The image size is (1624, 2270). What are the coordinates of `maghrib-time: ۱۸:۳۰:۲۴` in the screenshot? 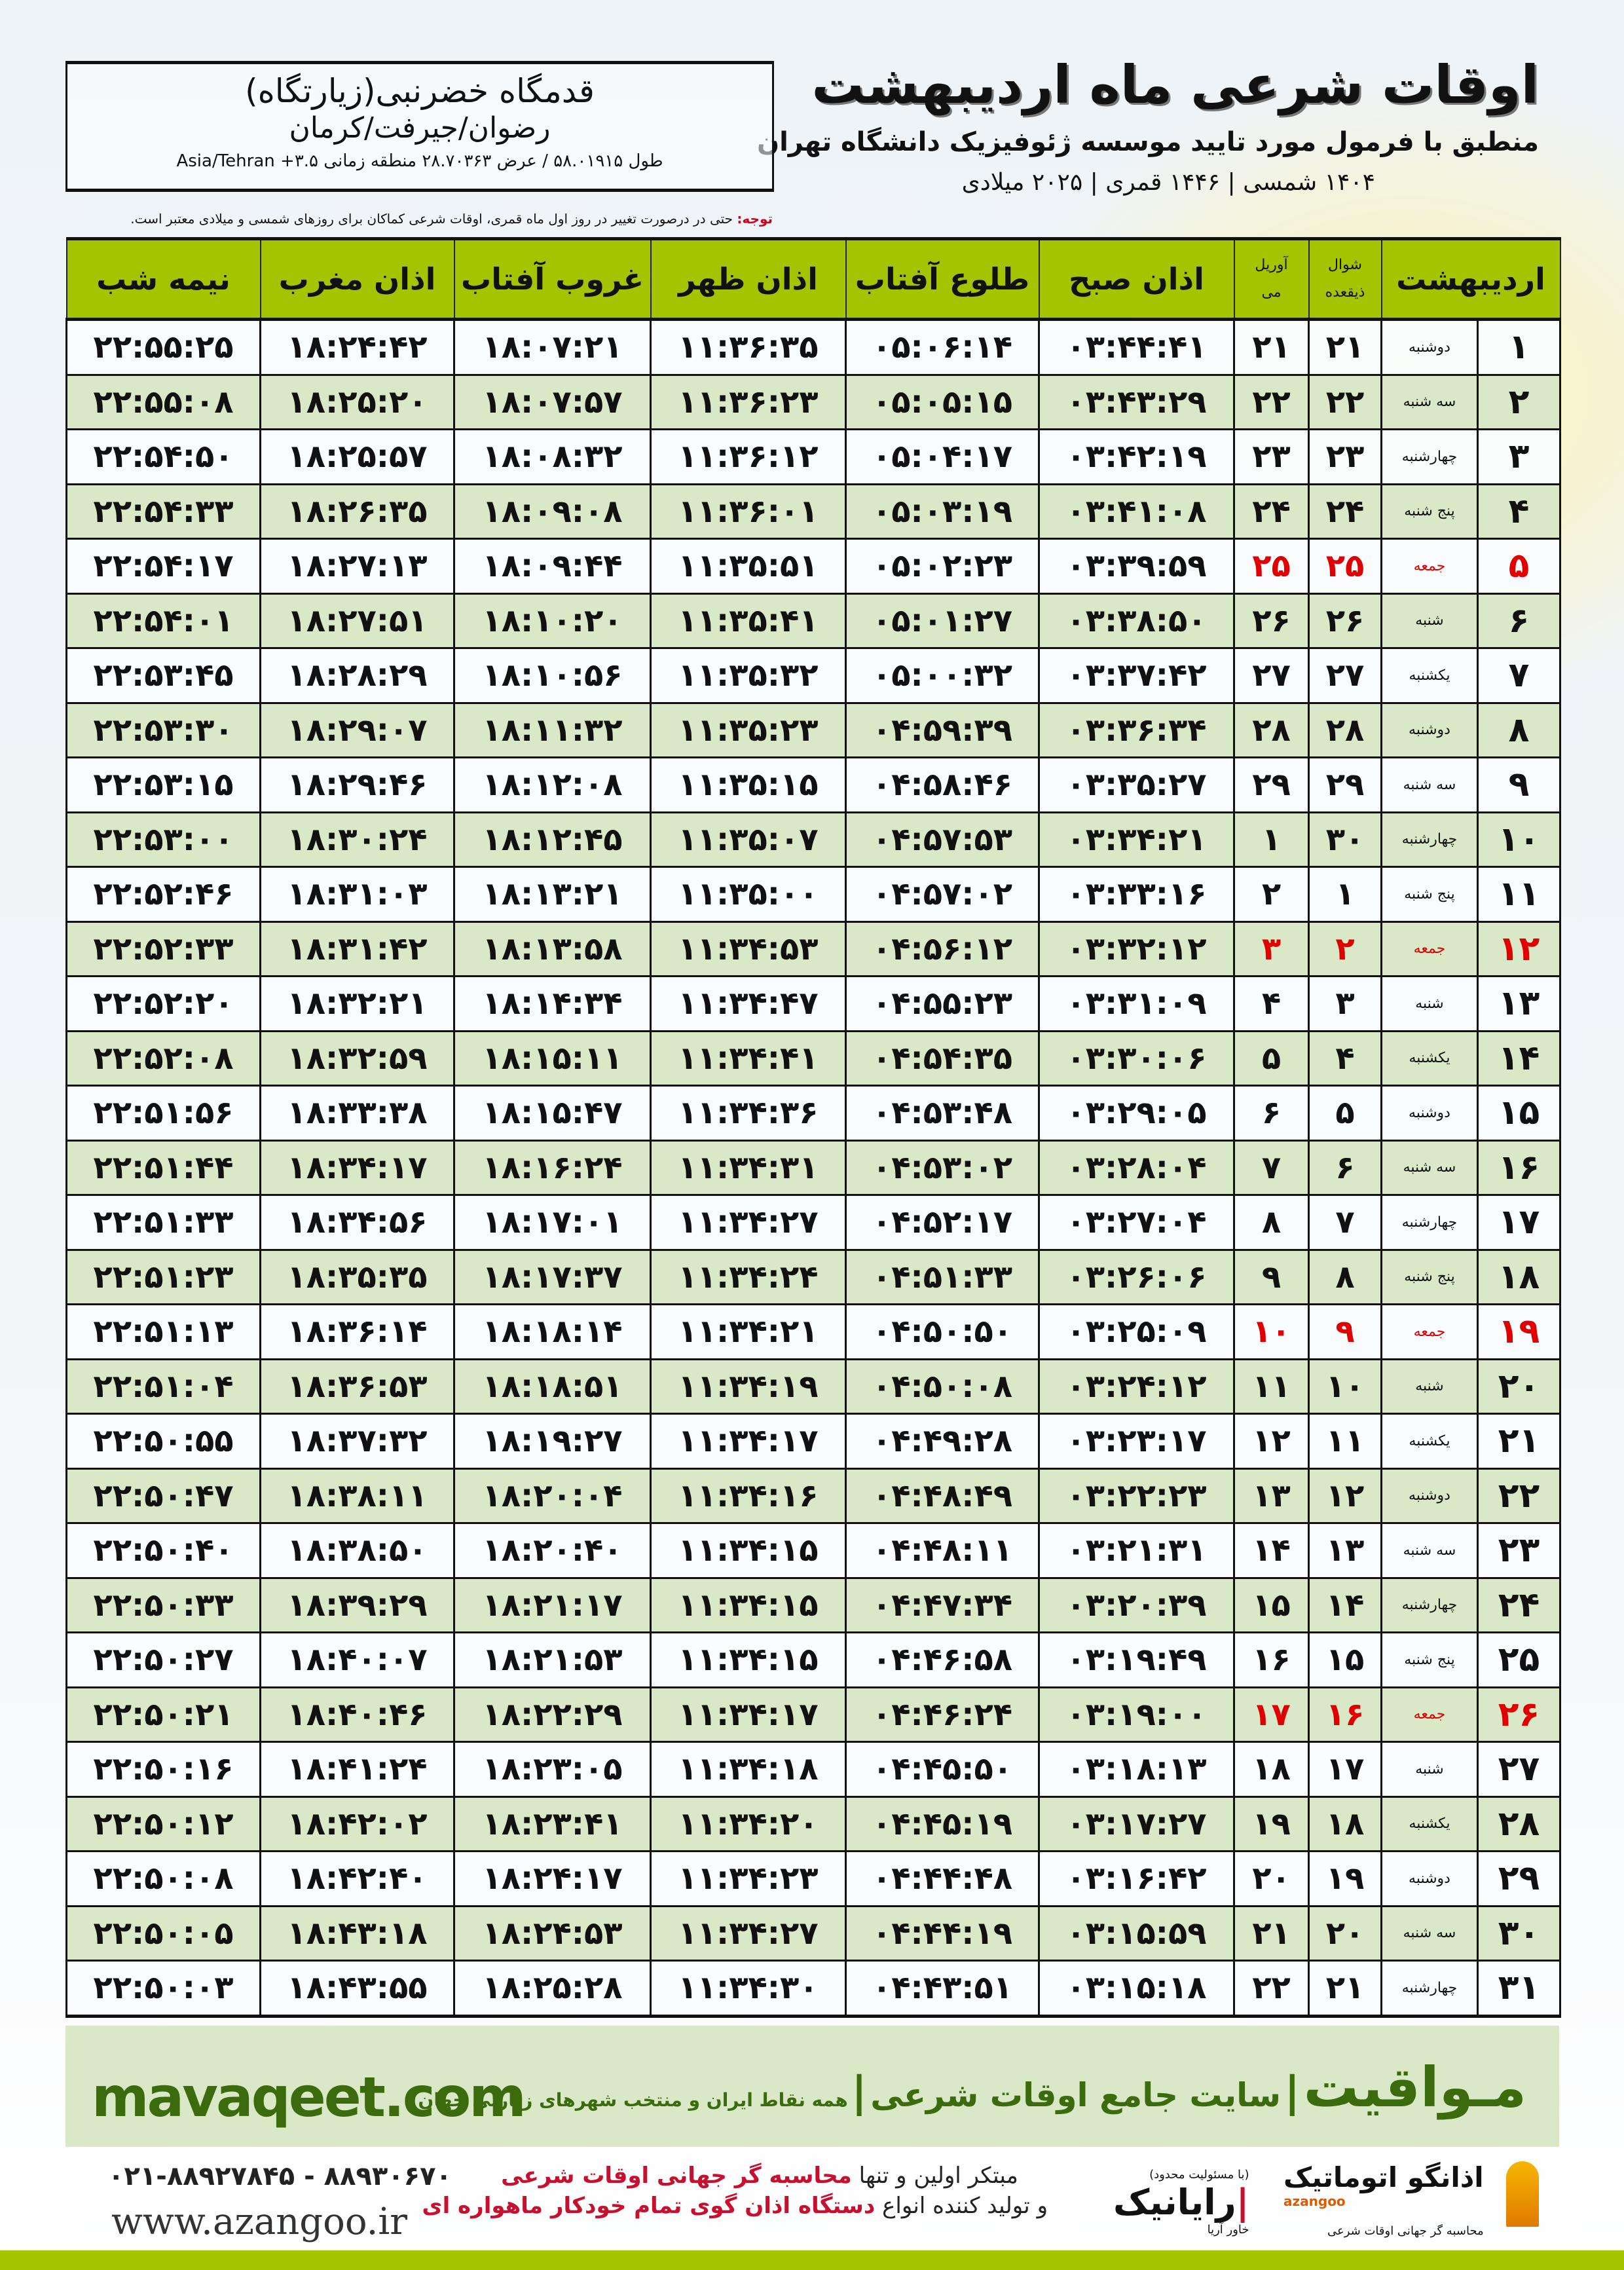 It's located at (357, 839).